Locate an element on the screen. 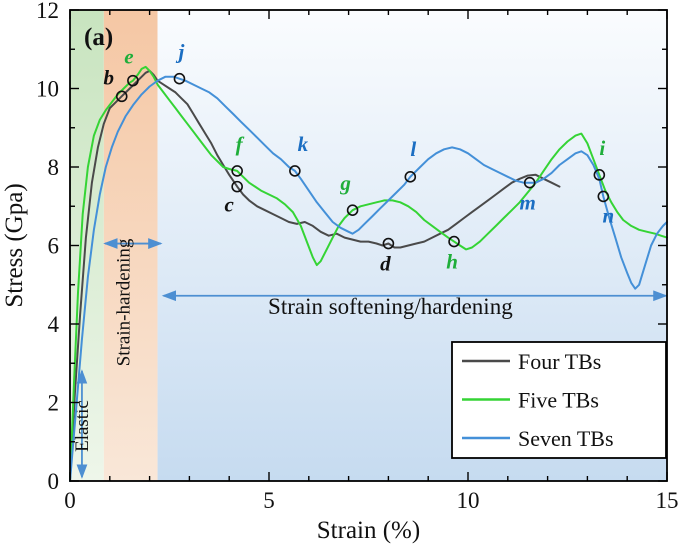 The image size is (685, 545). y-tick-label: 6 is located at coordinates (54, 246).